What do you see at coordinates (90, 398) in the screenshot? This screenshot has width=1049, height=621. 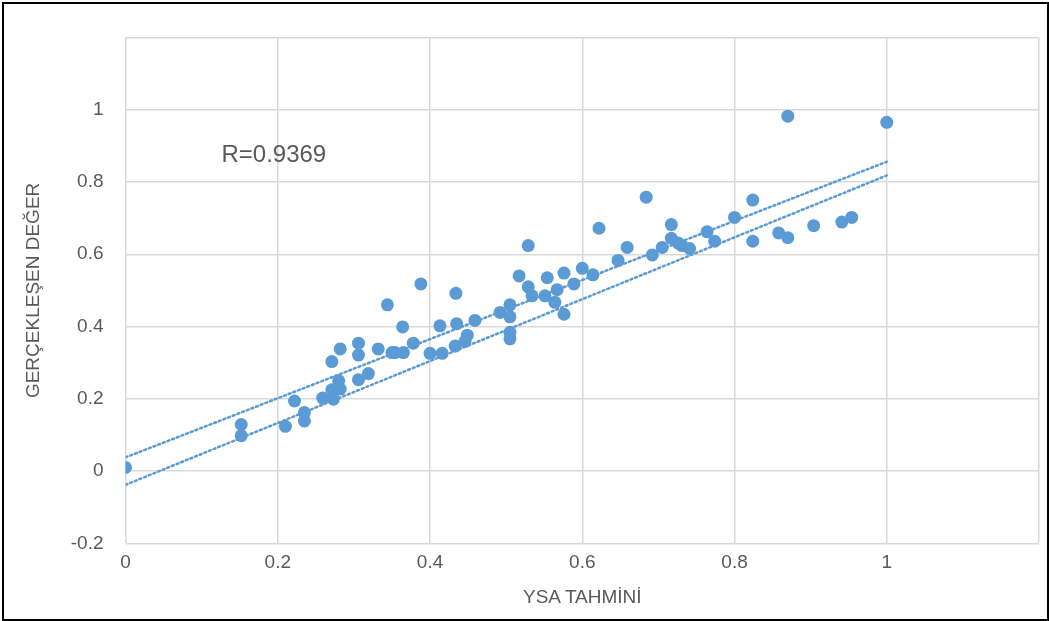 I see `y-tick-label: 0.2` at bounding box center [90, 398].